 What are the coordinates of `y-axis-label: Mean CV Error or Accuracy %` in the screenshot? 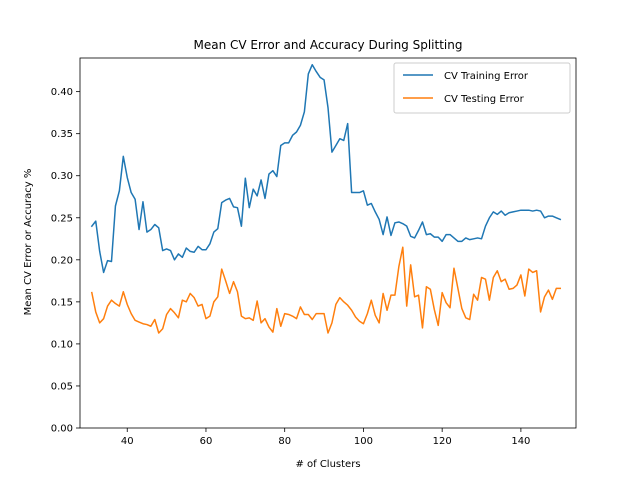 It's located at (28, 242).